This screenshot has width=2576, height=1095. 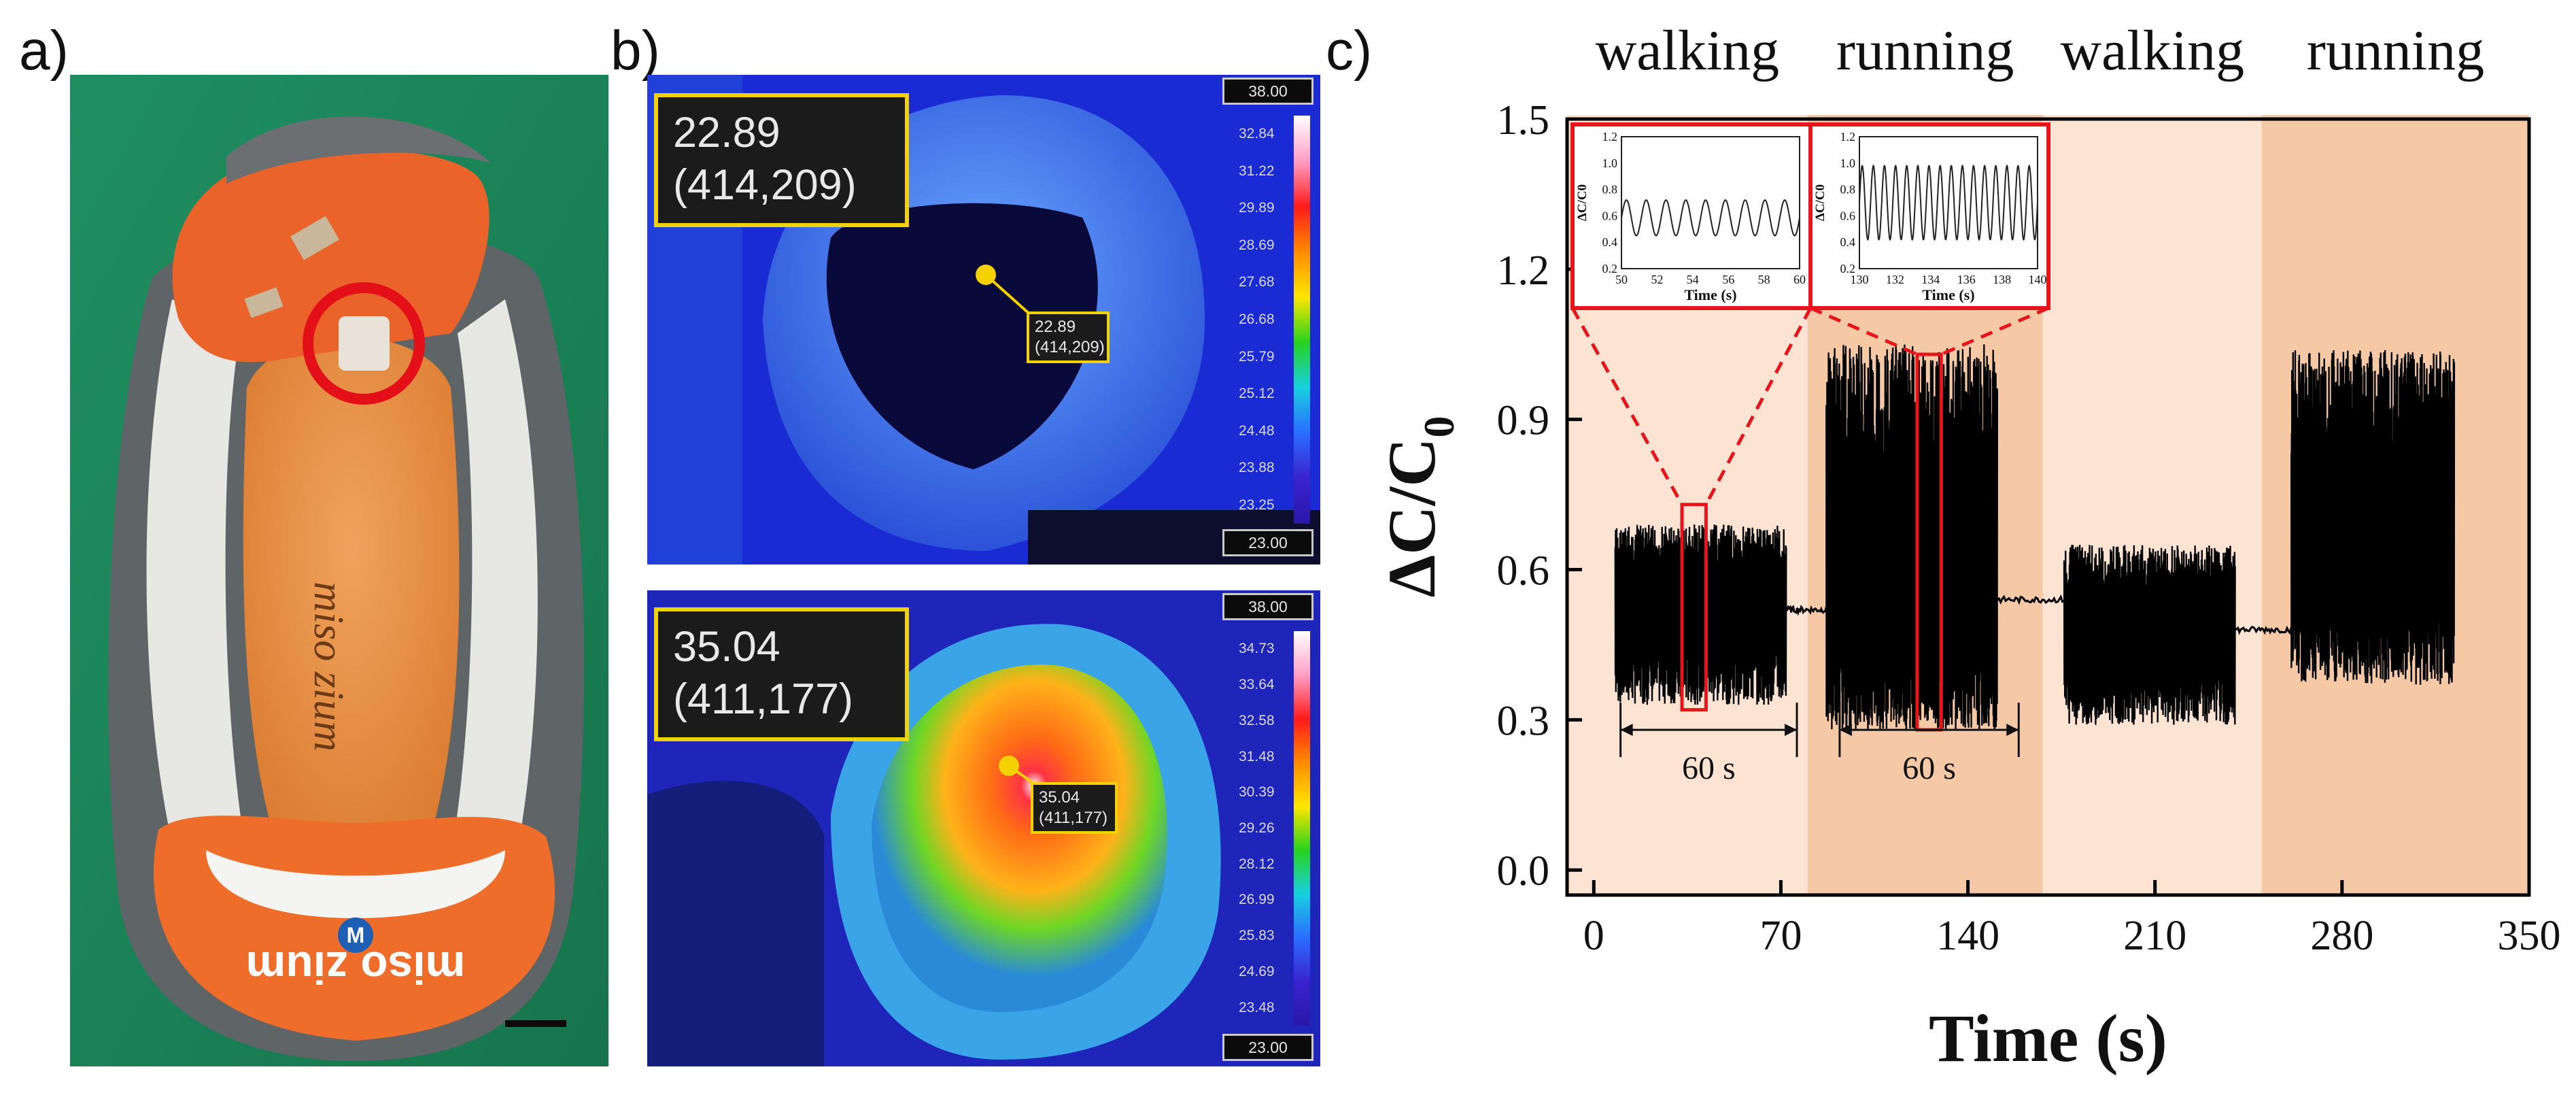 What do you see at coordinates (1257, 357) in the screenshot?
I see `scale-tick-label: 25.79` at bounding box center [1257, 357].